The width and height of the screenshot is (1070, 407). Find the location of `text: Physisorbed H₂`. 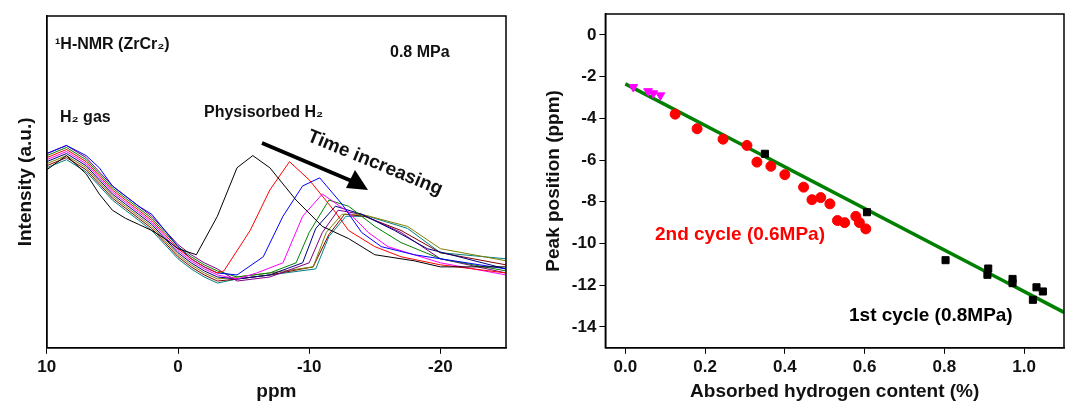

text: Physisorbed H₂ is located at coordinates (264, 112).